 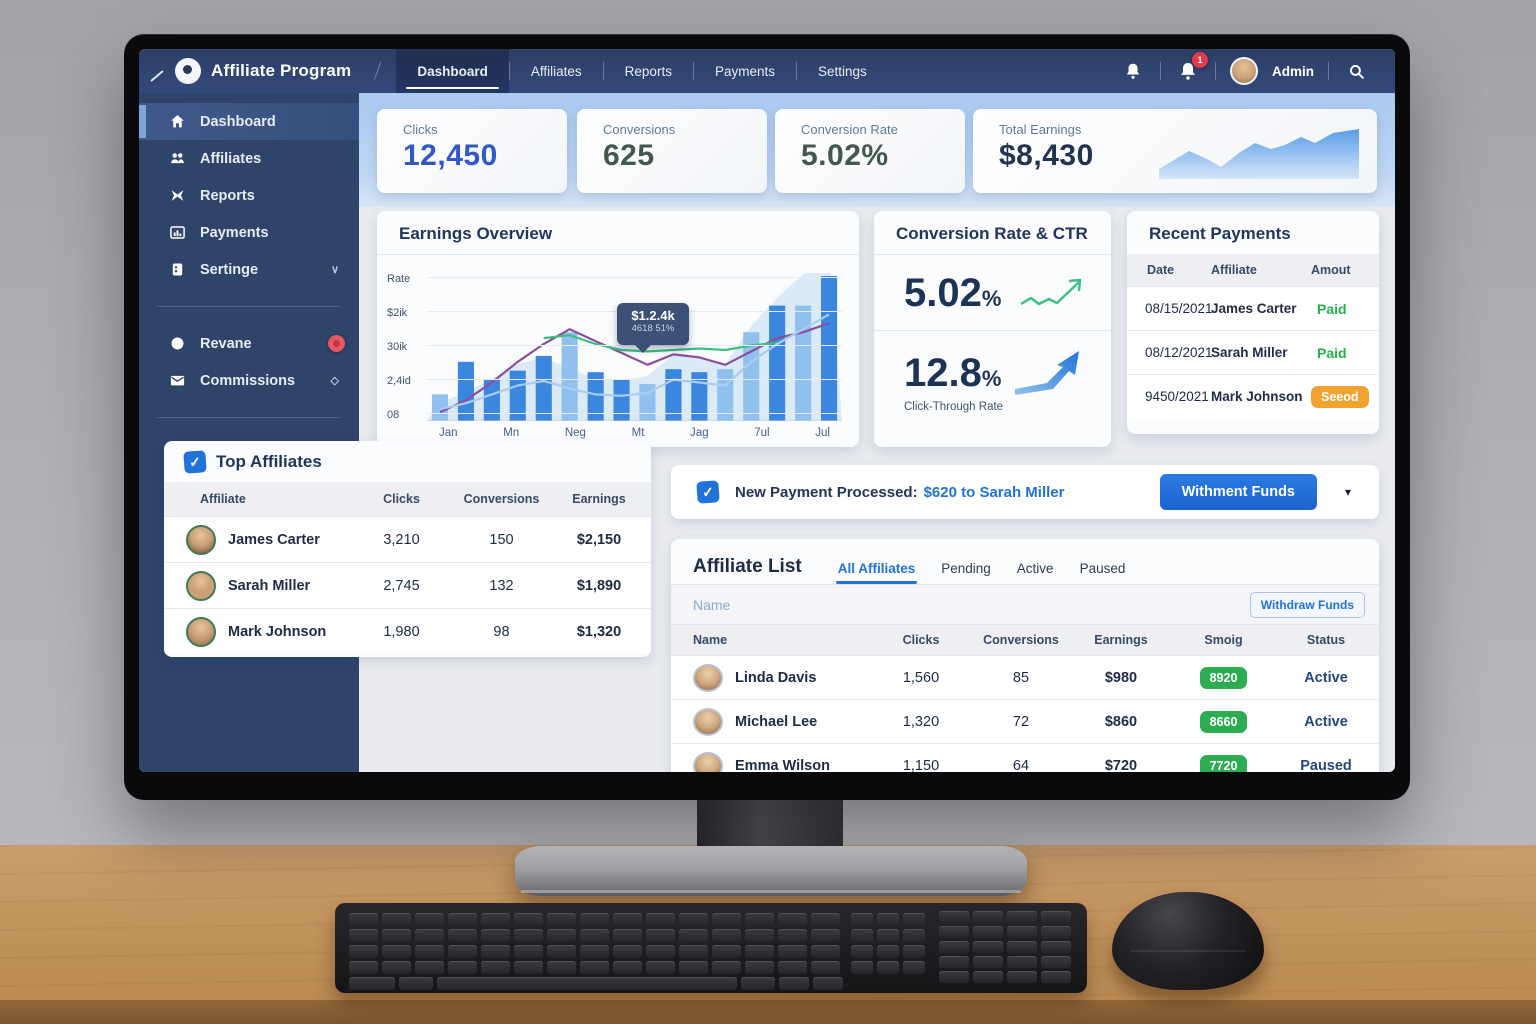 What do you see at coordinates (1253, 396) in the screenshot?
I see `recent-payment-row: 9450/2021 Mark Johnson Seeod` at bounding box center [1253, 396].